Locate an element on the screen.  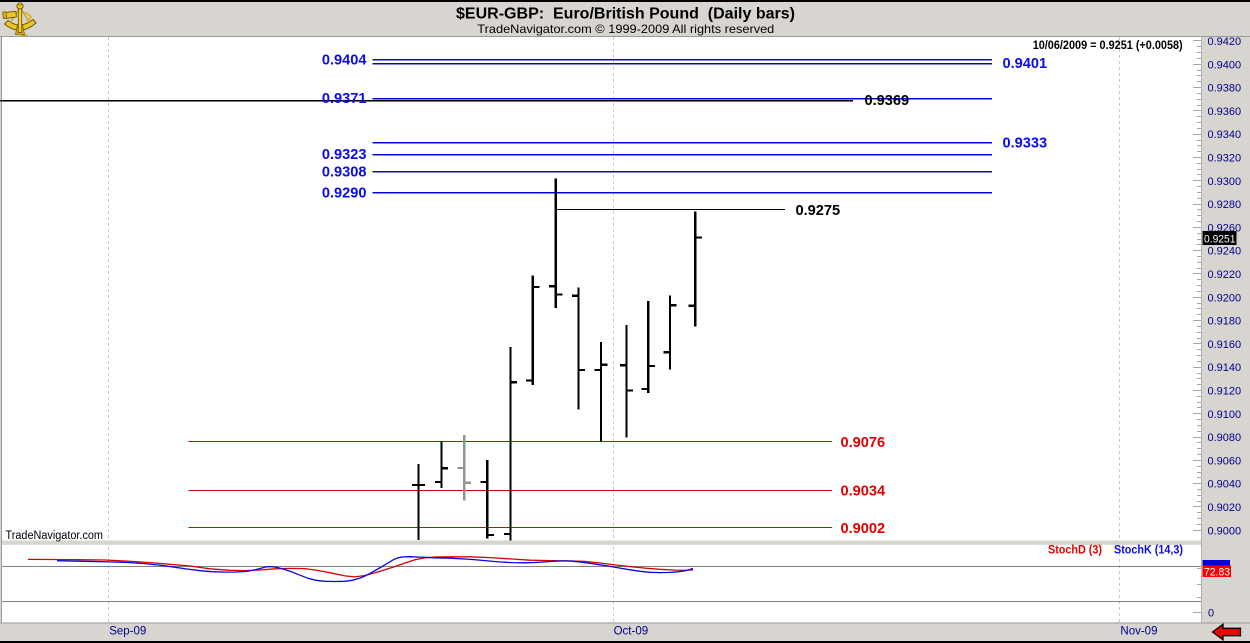
svg-text: Sep-09 is located at coordinates (127, 632).